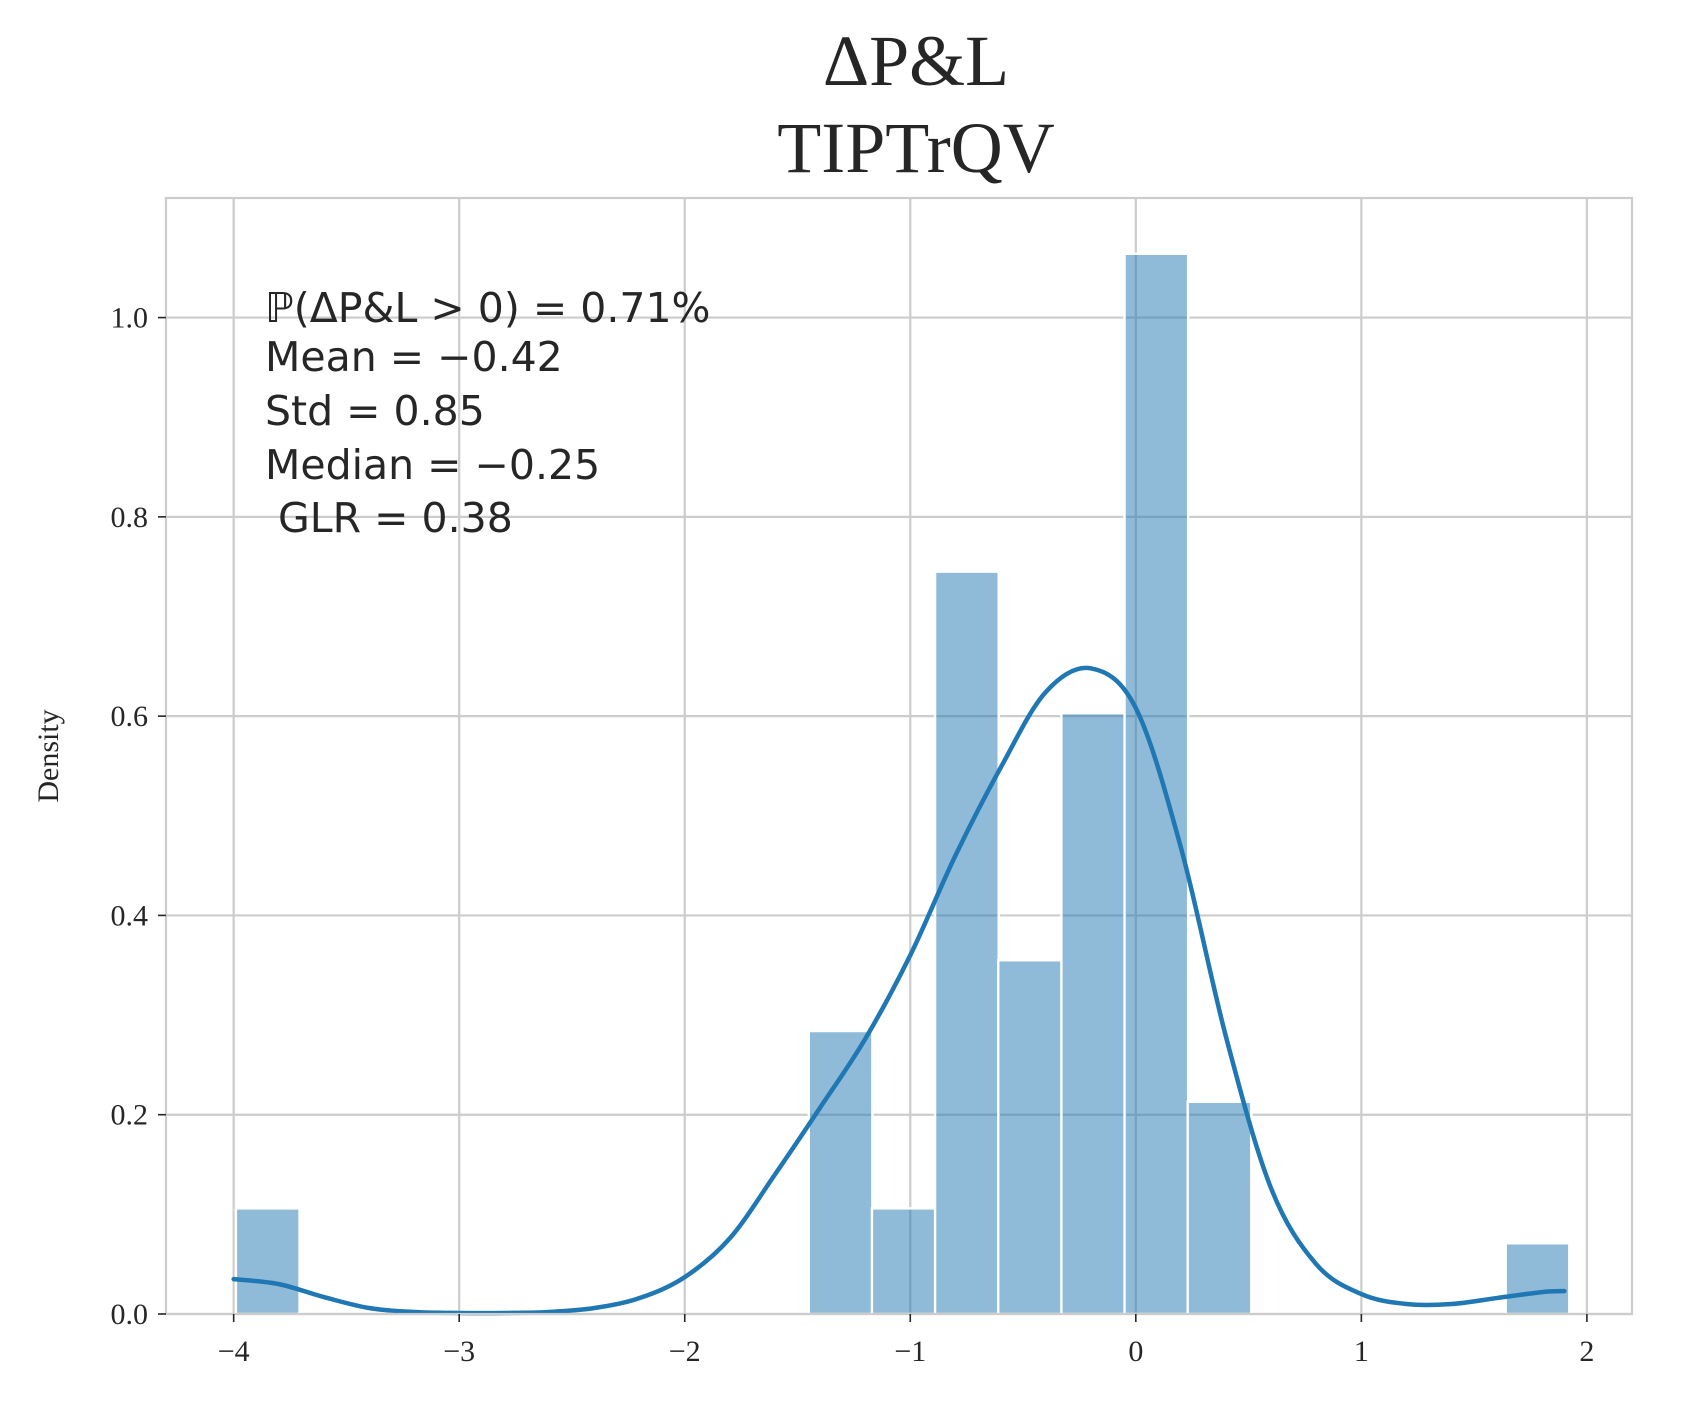 The width and height of the screenshot is (1684, 1404). I want to click on x-tick-label: −3, so click(459, 1351).